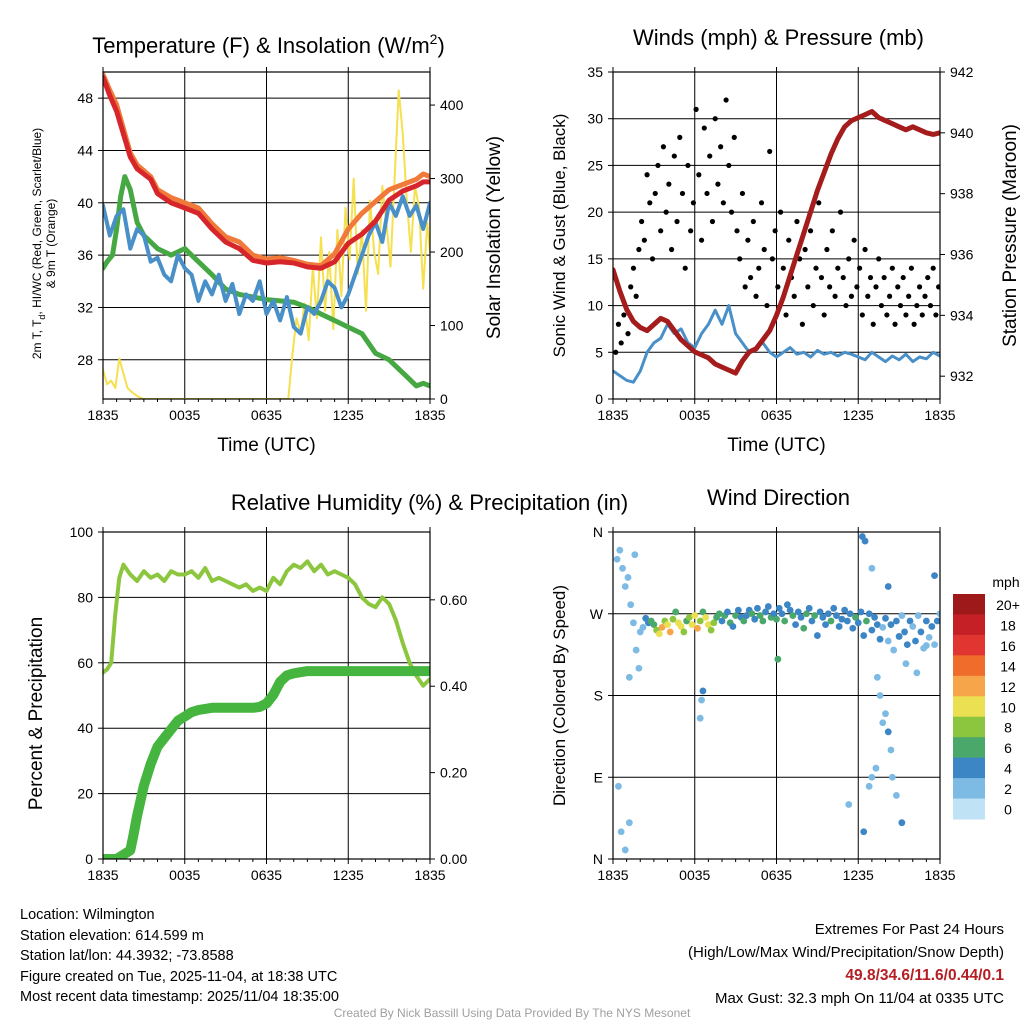  Describe the element at coordinates (453, 859) in the screenshot. I see `y2-tick-label: 0.00` at that location.